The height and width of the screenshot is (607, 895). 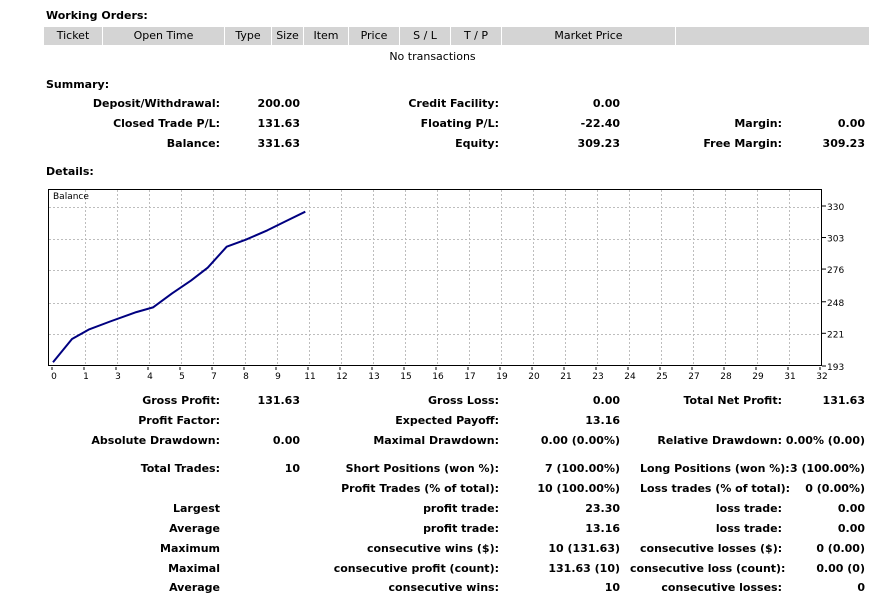 What do you see at coordinates (502, 377) in the screenshot?
I see `x-tick-label: 19` at bounding box center [502, 377].